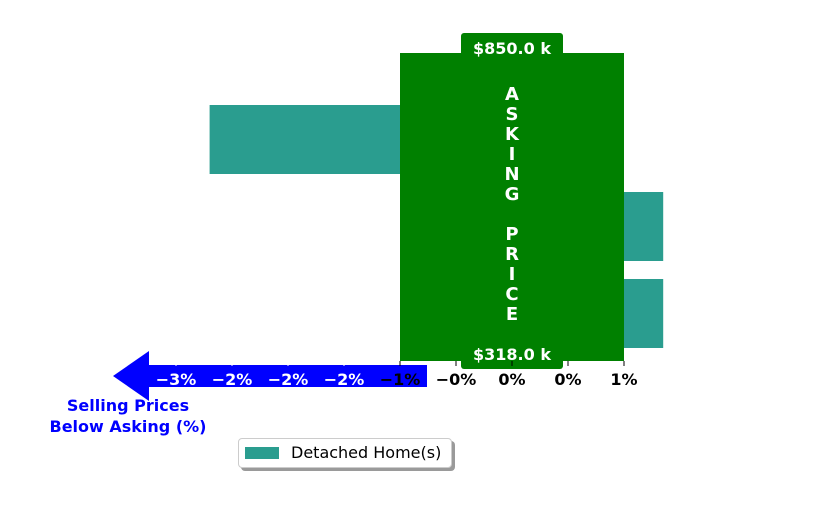 This screenshot has width=834, height=509. I want to click on top-price-label: $850.0 k, so click(512, 46).